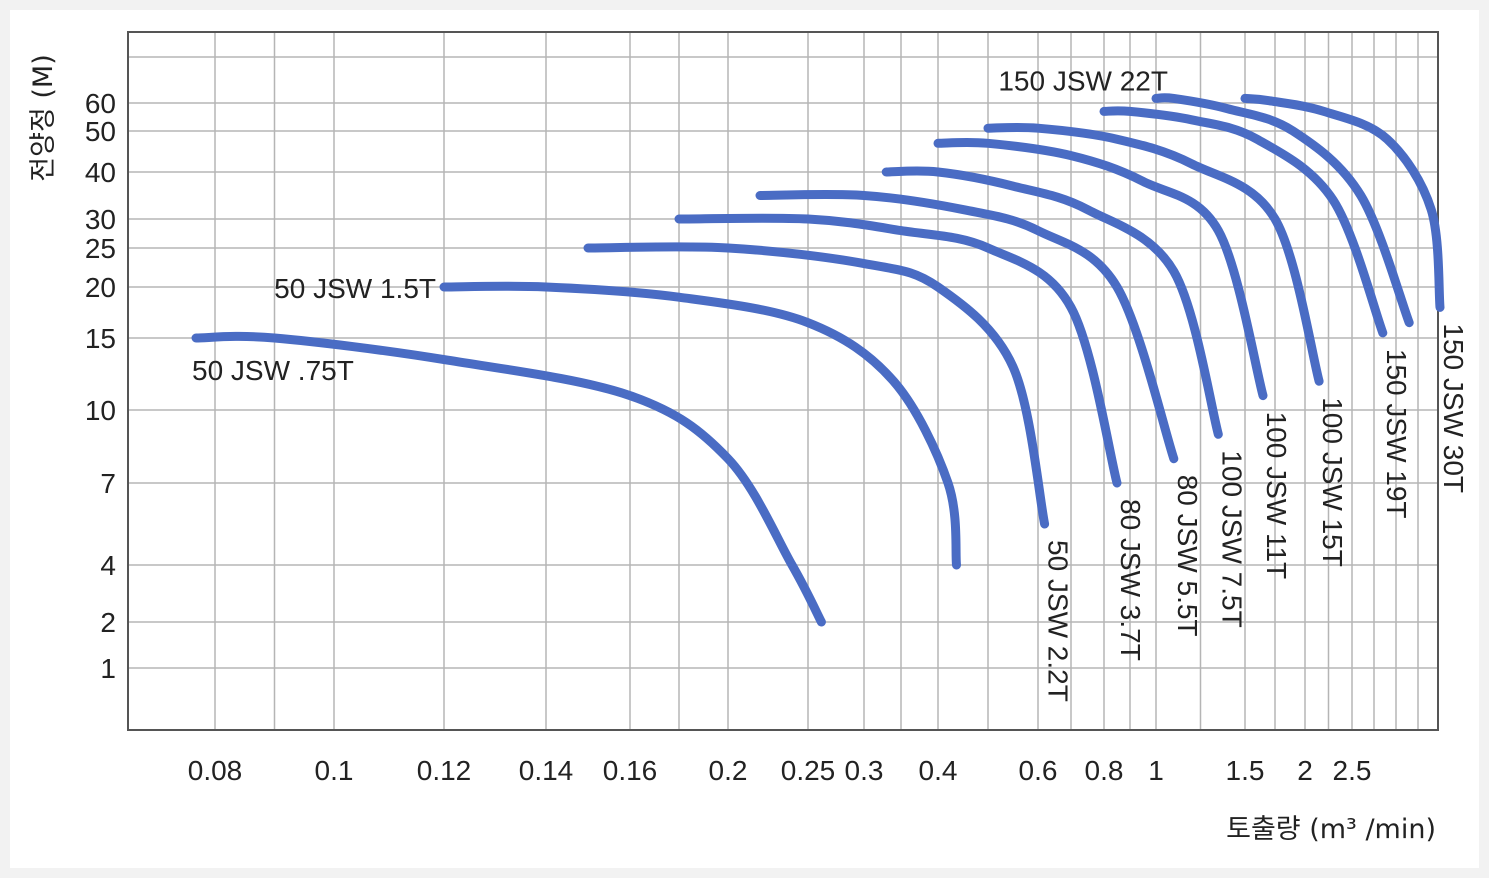 The width and height of the screenshot is (1489, 878). Describe the element at coordinates (1396, 434) in the screenshot. I see `series-label-150-jsw-19t: 150 JSW 19T` at that location.